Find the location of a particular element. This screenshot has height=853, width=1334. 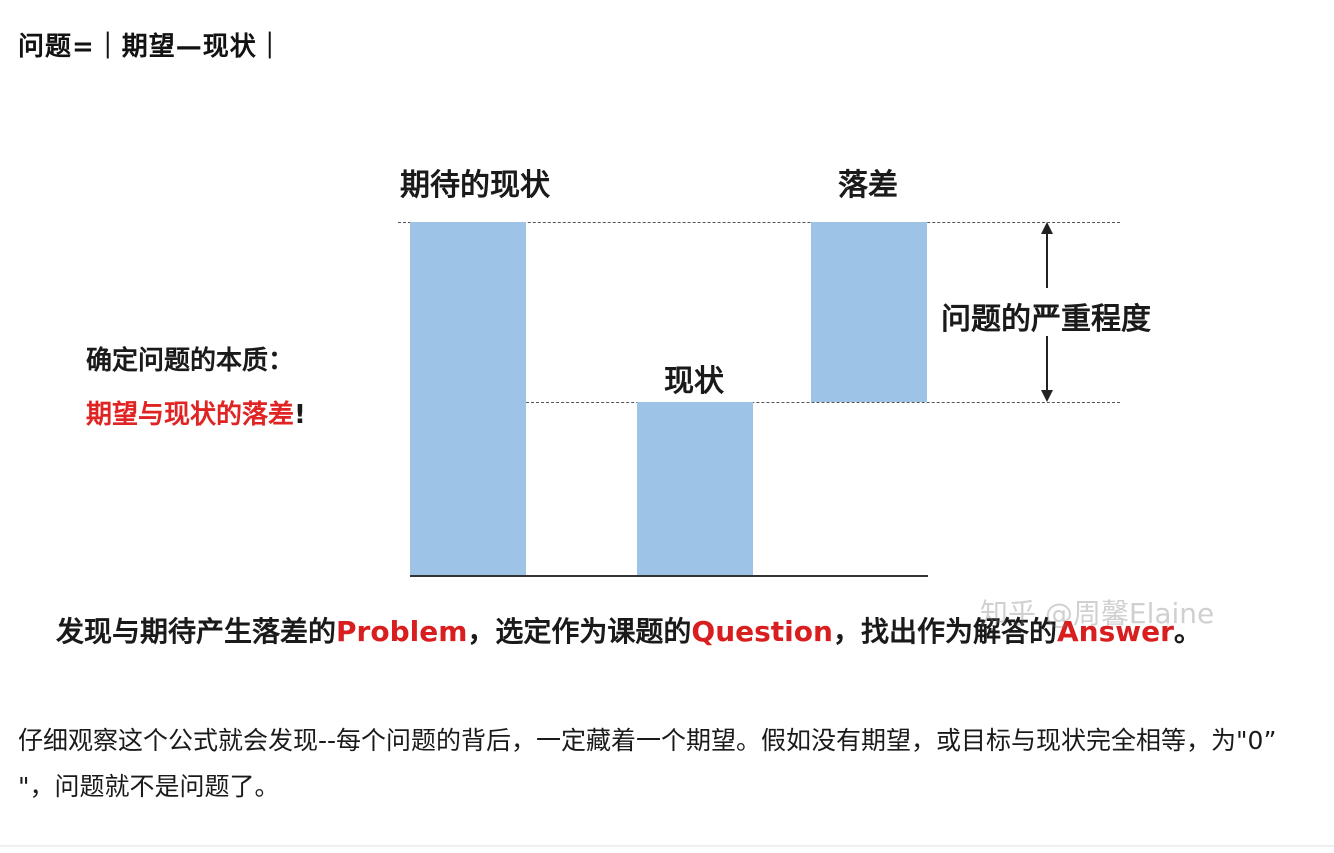

bar-expected is located at coordinates (468, 399).